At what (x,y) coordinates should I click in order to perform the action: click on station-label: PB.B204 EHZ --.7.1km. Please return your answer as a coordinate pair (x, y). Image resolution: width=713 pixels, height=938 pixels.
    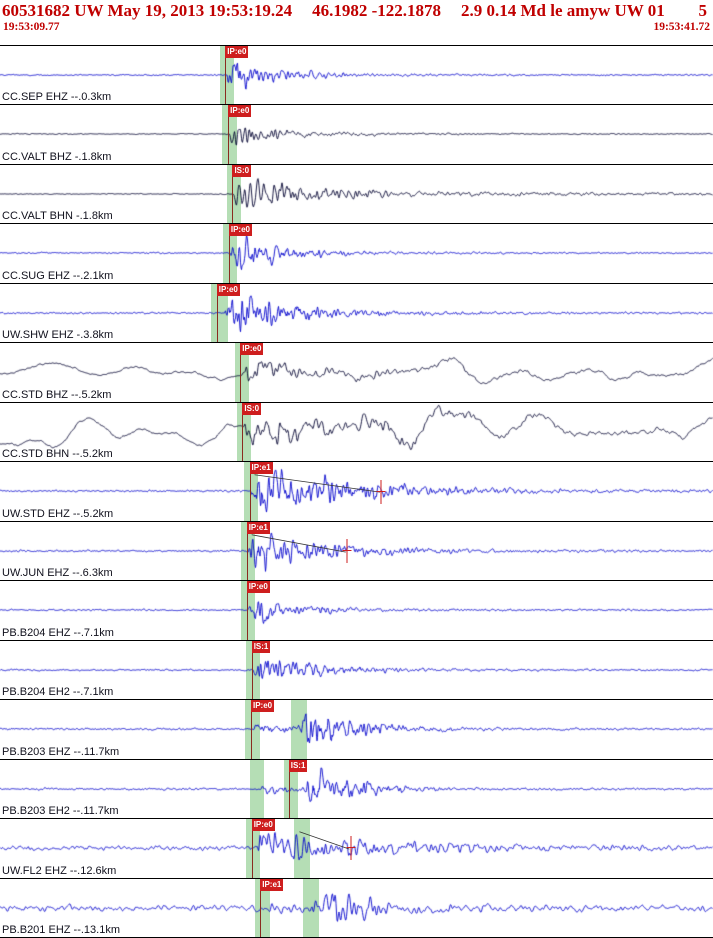
    Looking at the image, I should click on (58, 632).